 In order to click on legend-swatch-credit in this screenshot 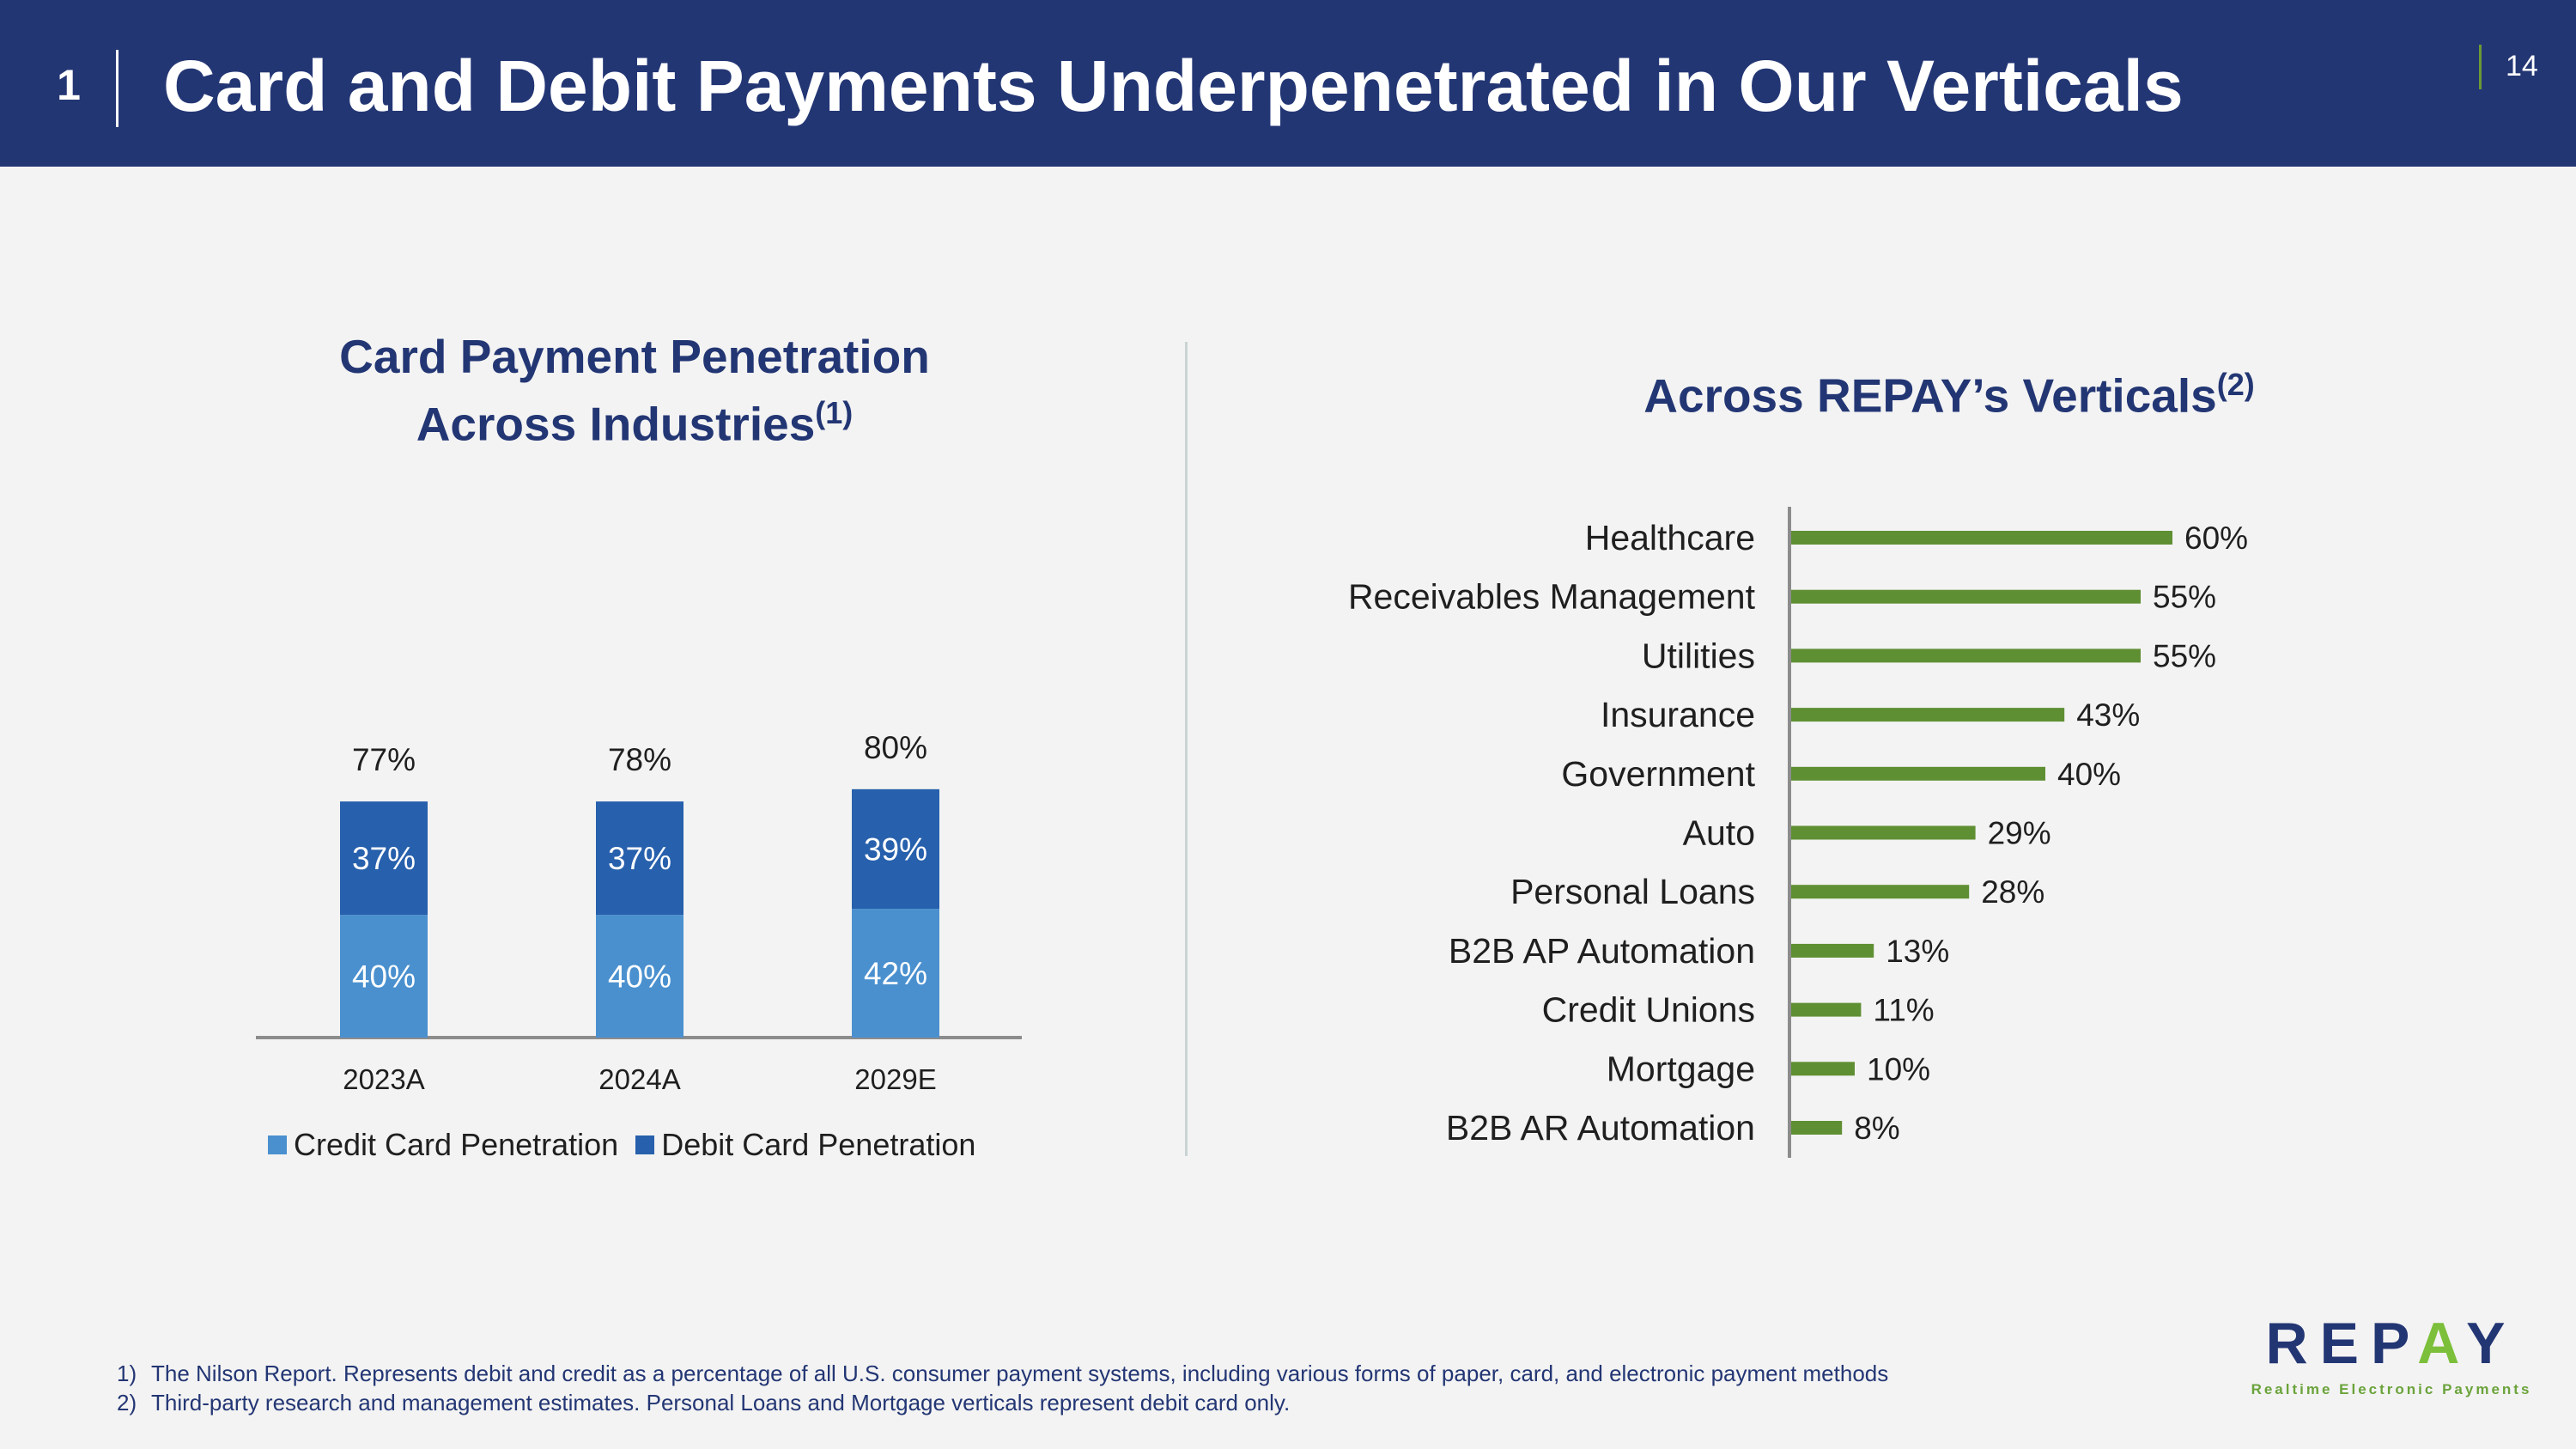, I will do `click(278, 1144)`.